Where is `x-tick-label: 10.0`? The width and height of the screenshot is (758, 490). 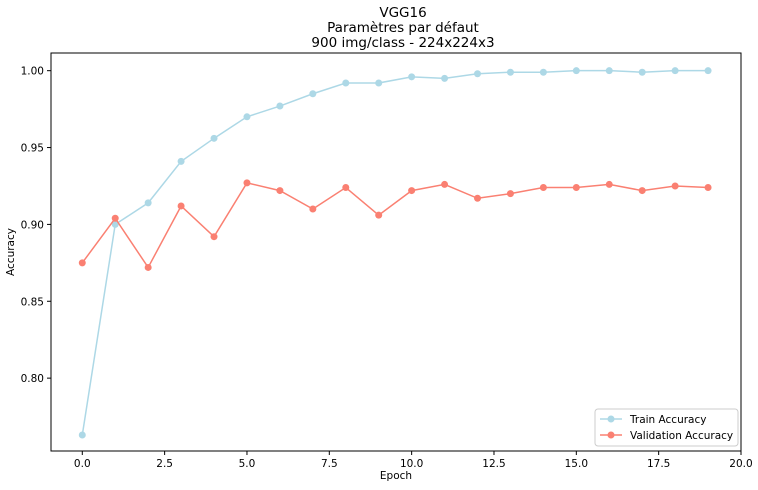 x-tick-label: 10.0 is located at coordinates (411, 464).